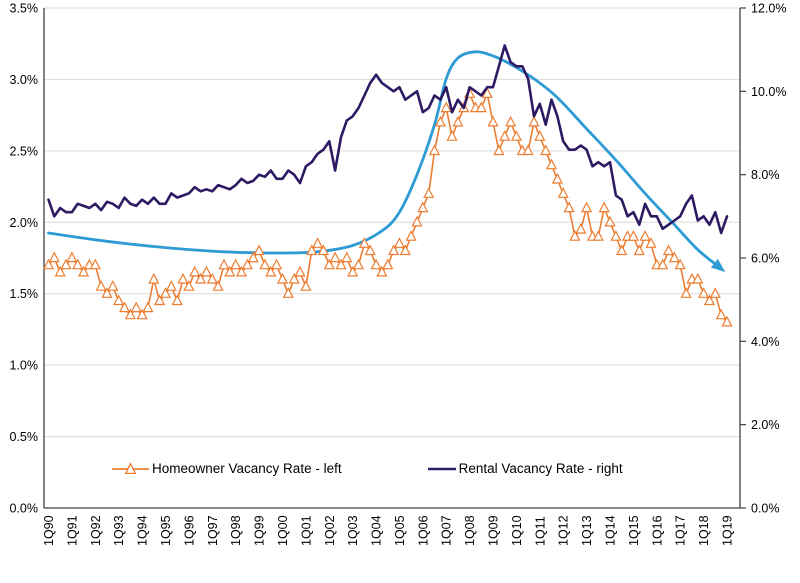 The image size is (800, 583). What do you see at coordinates (283, 530) in the screenshot?
I see `x-axis-tick-label: 1Q00` at bounding box center [283, 530].